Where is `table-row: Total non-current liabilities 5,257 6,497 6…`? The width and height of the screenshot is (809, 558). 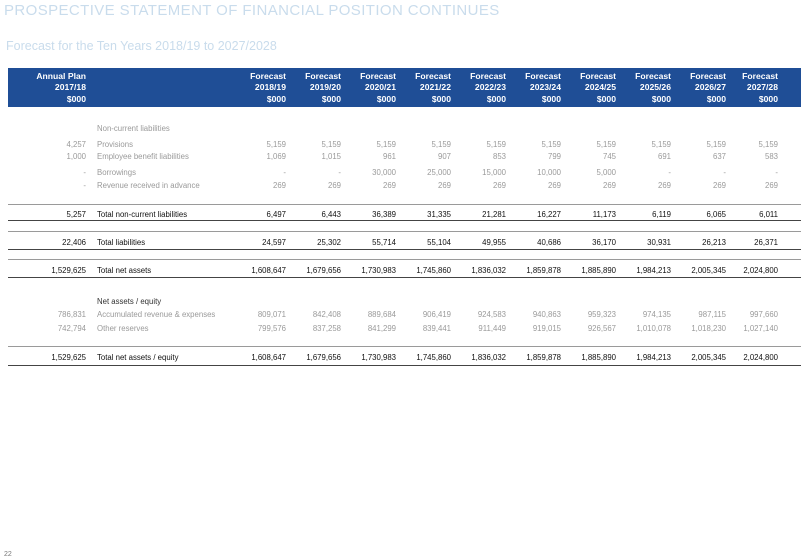 table-row: Total non-current liabilities 5,257 6,497 6… is located at coordinates (404, 215).